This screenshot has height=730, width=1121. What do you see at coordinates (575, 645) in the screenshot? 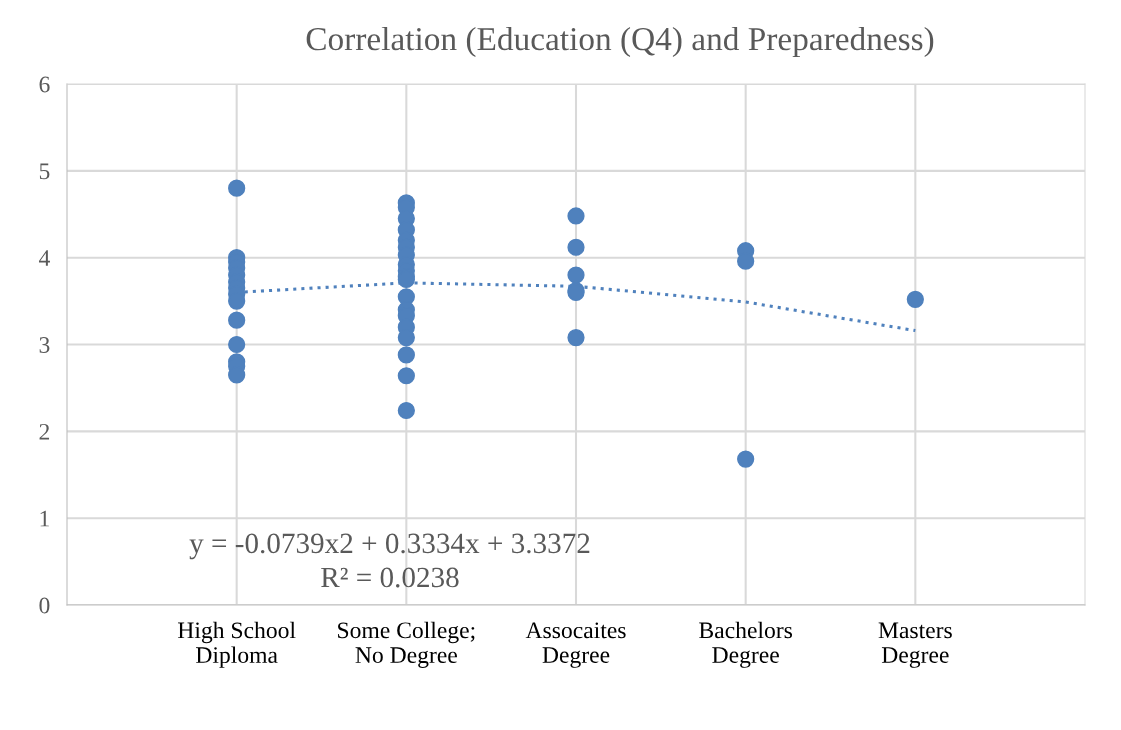
I see `x-tick-label: Assocaites Degree` at bounding box center [575, 645].